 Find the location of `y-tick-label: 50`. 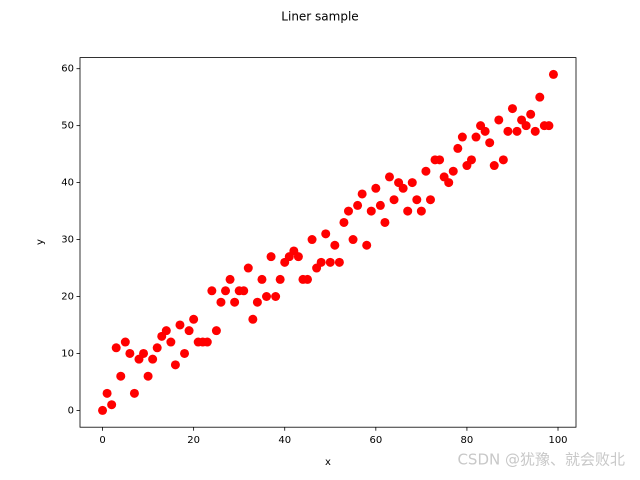

y-tick-label: 50 is located at coordinates (67, 126).